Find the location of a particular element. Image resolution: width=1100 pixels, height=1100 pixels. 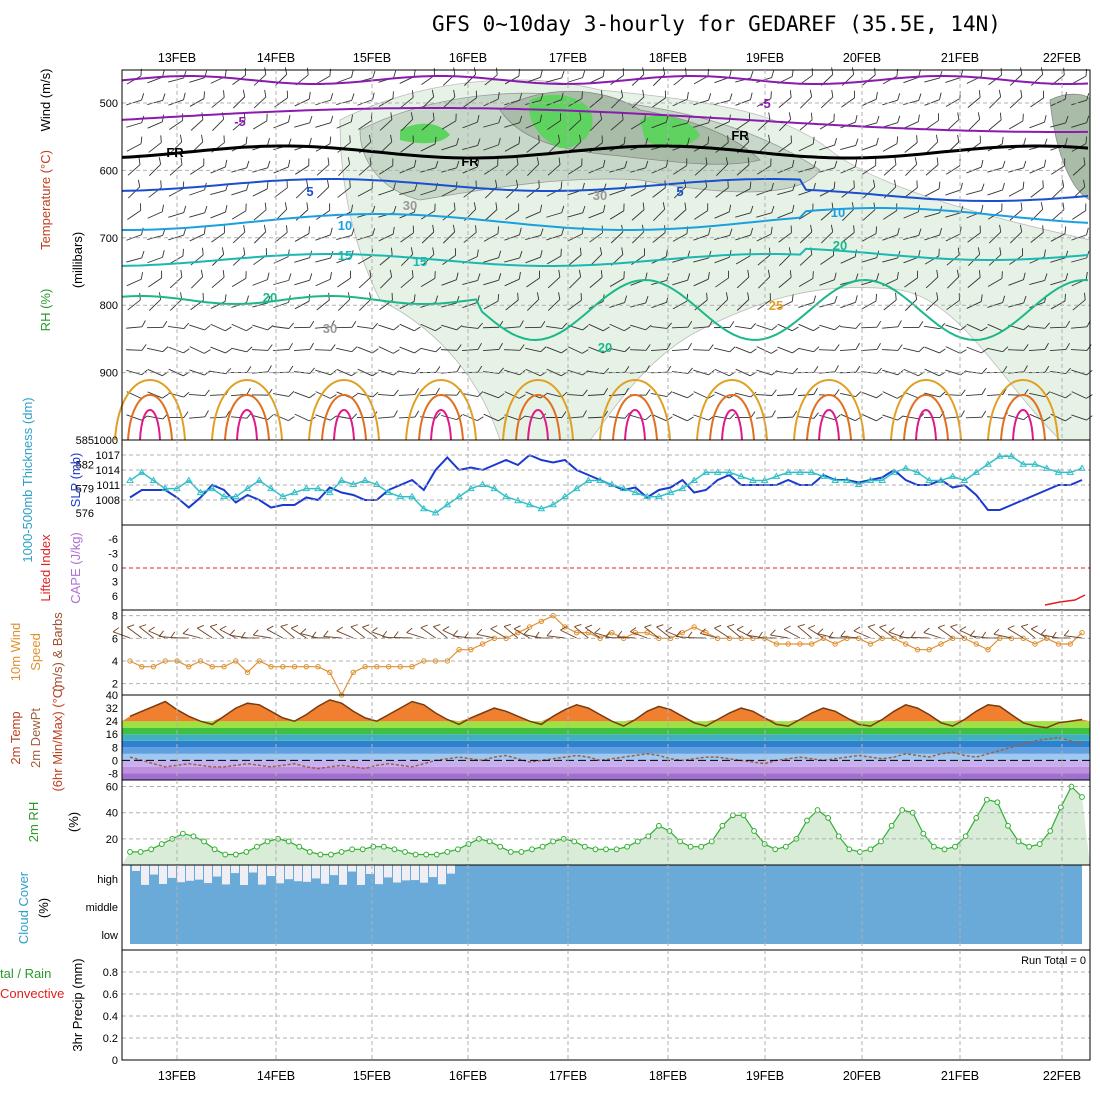

cape-tick: 0 is located at coordinates (115, 569).